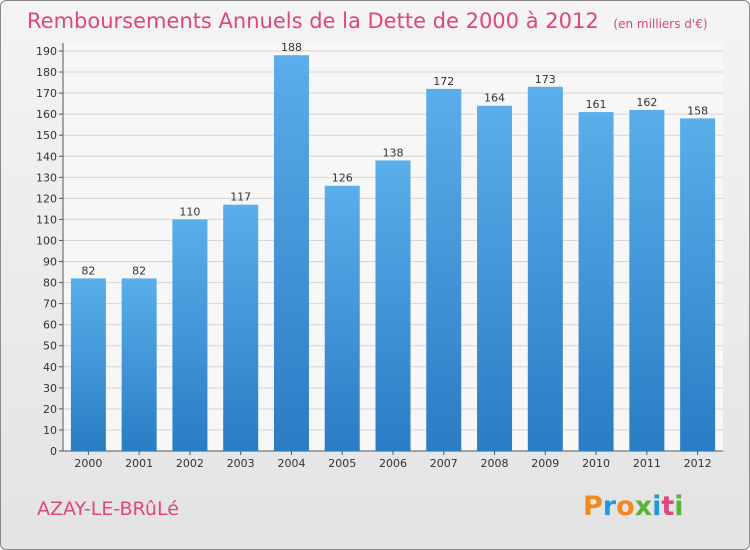 The height and width of the screenshot is (550, 750). What do you see at coordinates (697, 110) in the screenshot?
I see `bar-value-label: 158` at bounding box center [697, 110].